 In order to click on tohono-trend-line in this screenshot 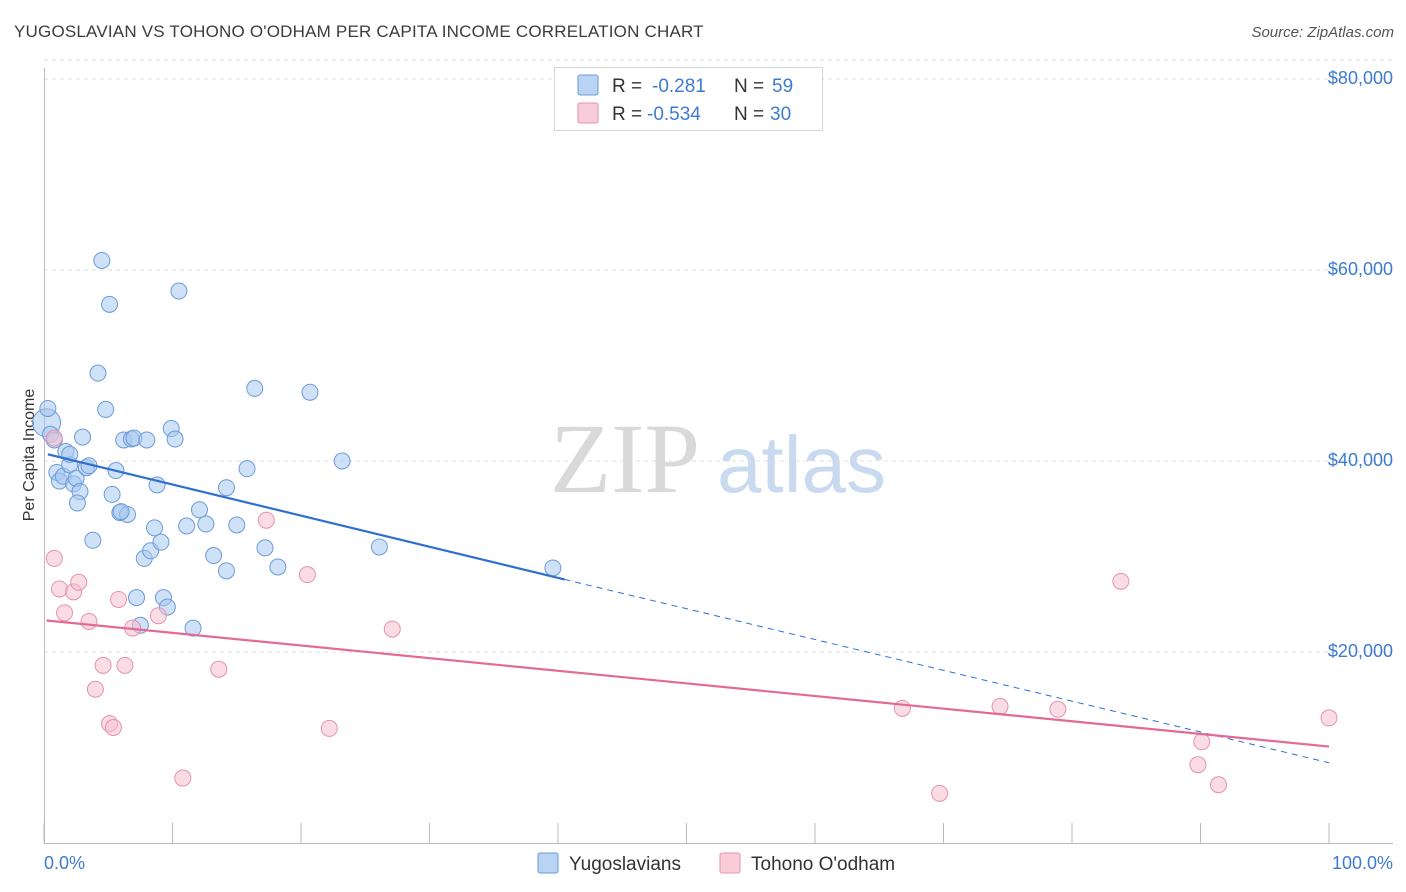, I will do `click(688, 683)`.